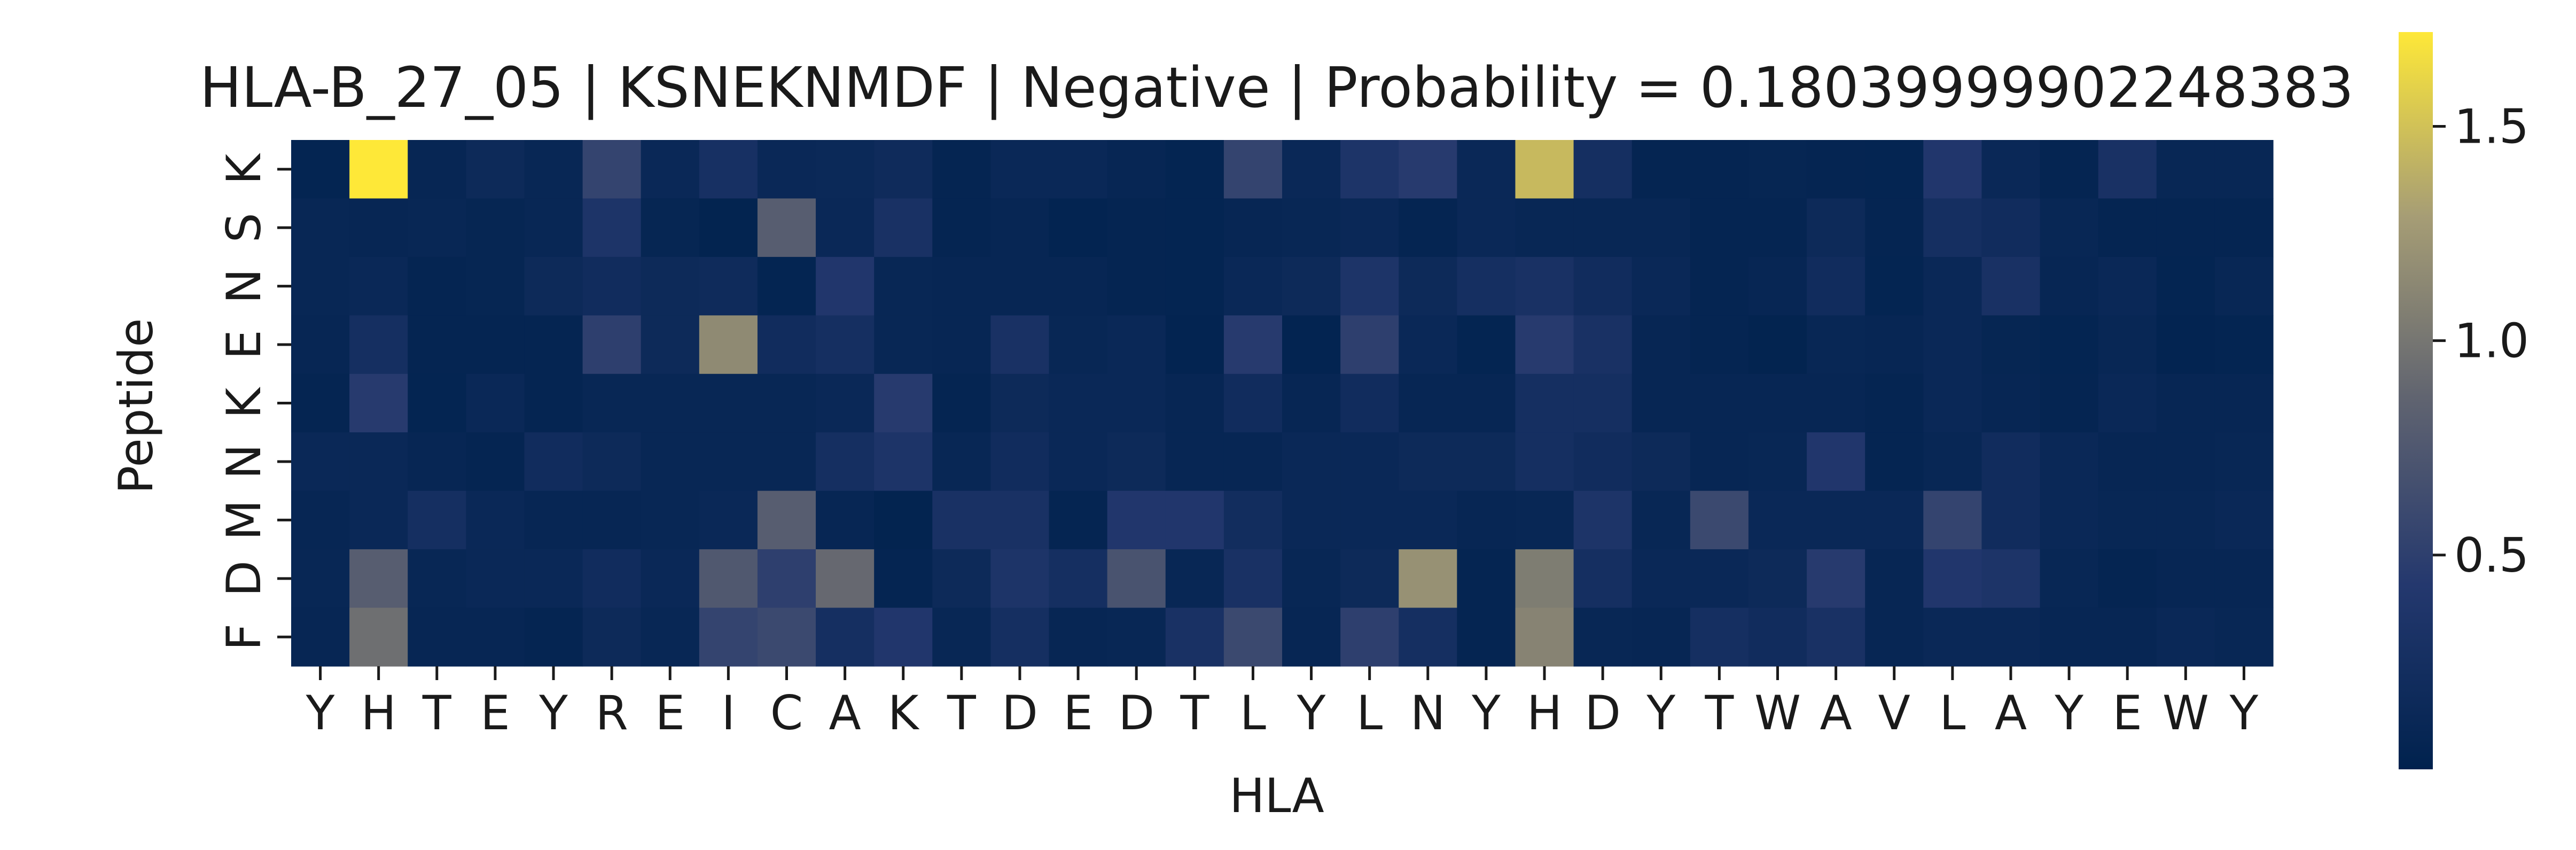 This screenshot has height=850, width=2576. I want to click on x-tick-label: C, so click(786, 713).